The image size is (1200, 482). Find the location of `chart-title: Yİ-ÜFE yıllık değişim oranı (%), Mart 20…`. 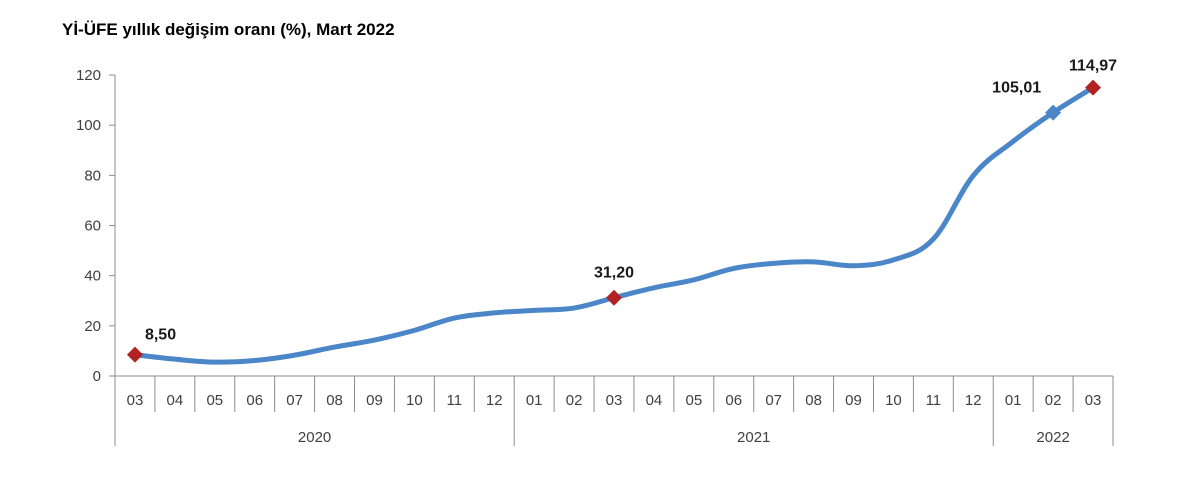

chart-title: Yİ-ÜFE yıllık değişim oranı (%), Mart 20… is located at coordinates (228, 29).